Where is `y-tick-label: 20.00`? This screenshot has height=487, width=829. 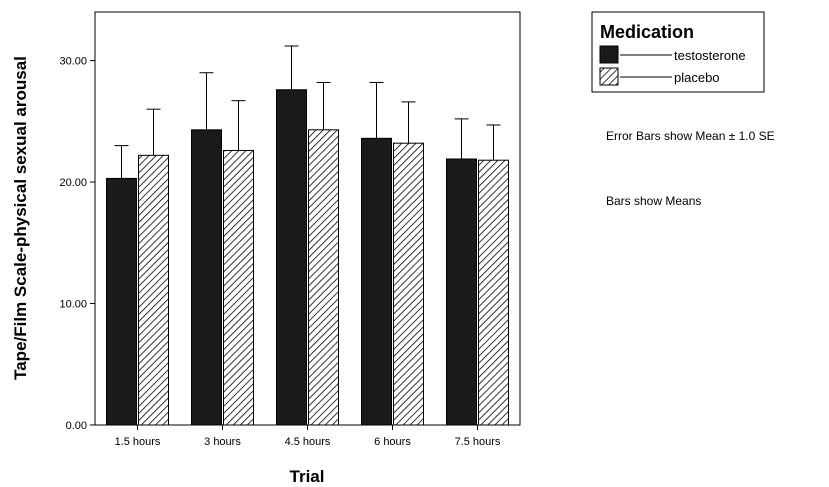
y-tick-label: 20.00 is located at coordinates (73, 183).